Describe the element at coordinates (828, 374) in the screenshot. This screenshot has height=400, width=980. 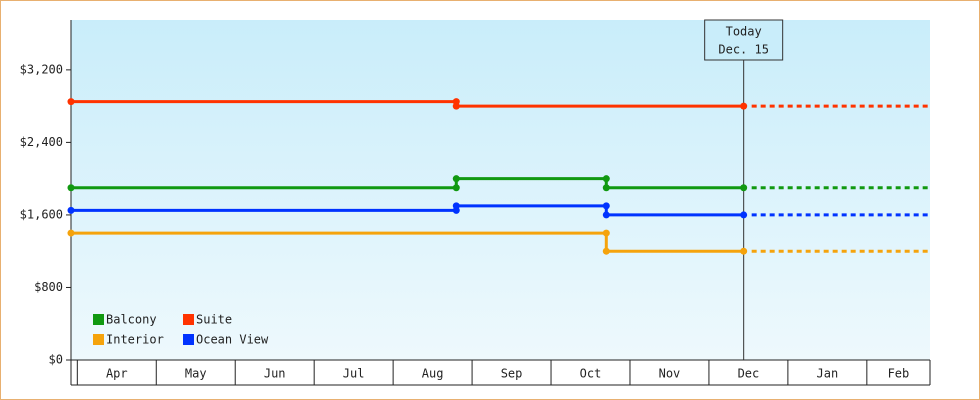
I see `x-tick-label: Jan` at that location.